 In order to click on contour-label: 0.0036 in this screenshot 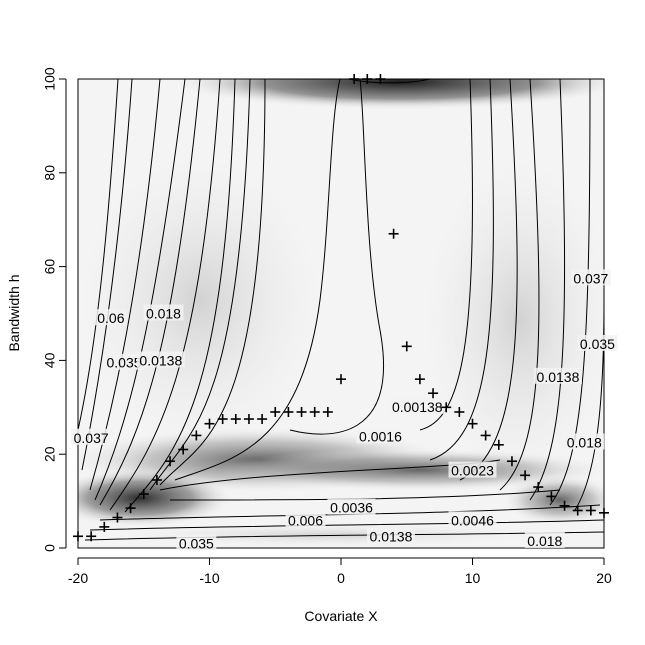, I will do `click(351, 508)`.